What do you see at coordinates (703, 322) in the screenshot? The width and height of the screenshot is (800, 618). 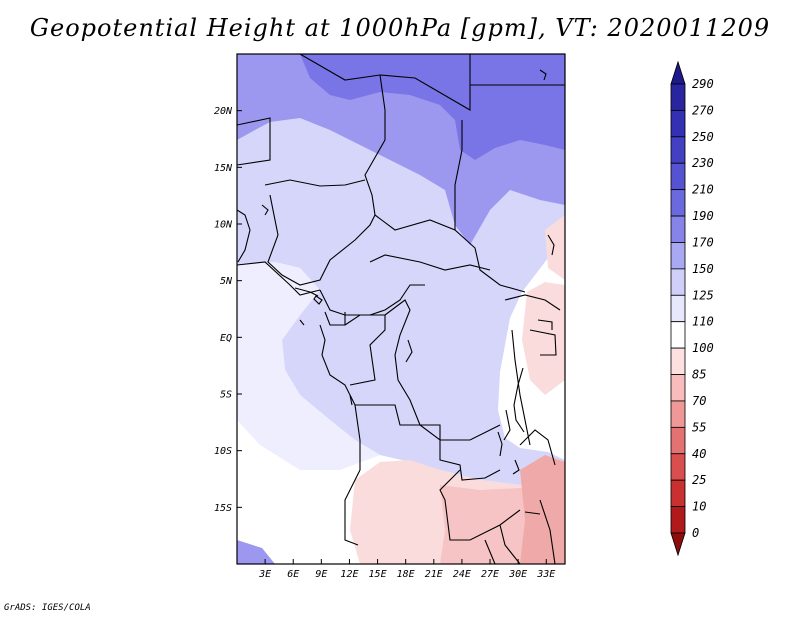 I see `colorbar-label: 110` at bounding box center [703, 322].